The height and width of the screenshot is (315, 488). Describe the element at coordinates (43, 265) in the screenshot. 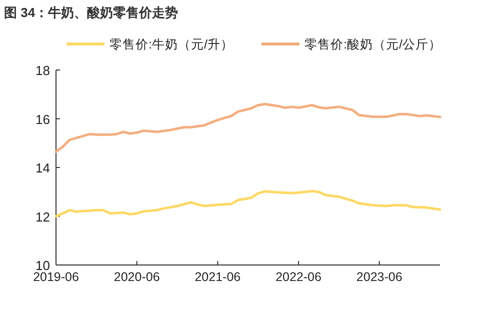

I see `y-tick-label: 10` at that location.